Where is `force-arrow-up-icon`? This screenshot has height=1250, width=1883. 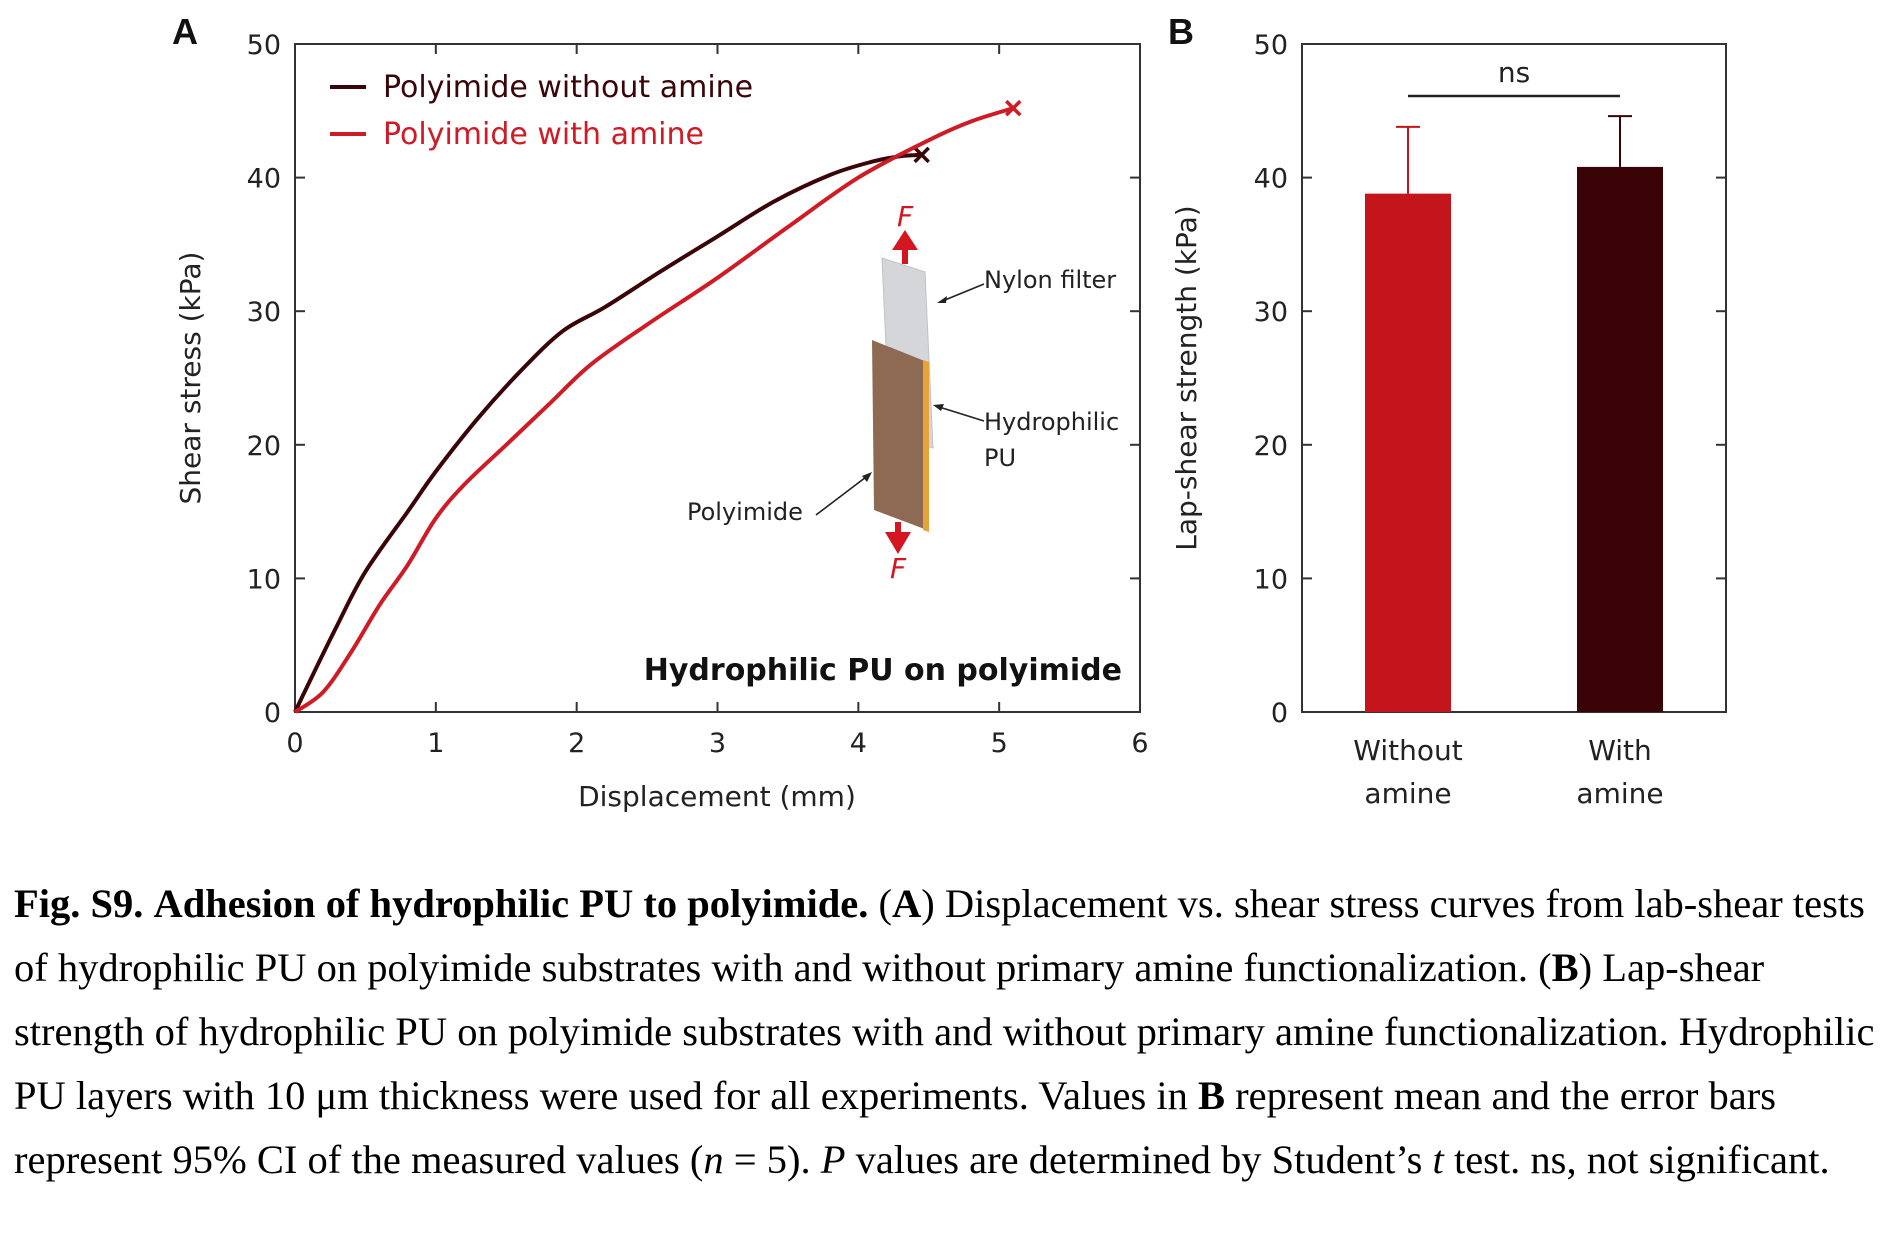 force-arrow-up-icon is located at coordinates (905, 247).